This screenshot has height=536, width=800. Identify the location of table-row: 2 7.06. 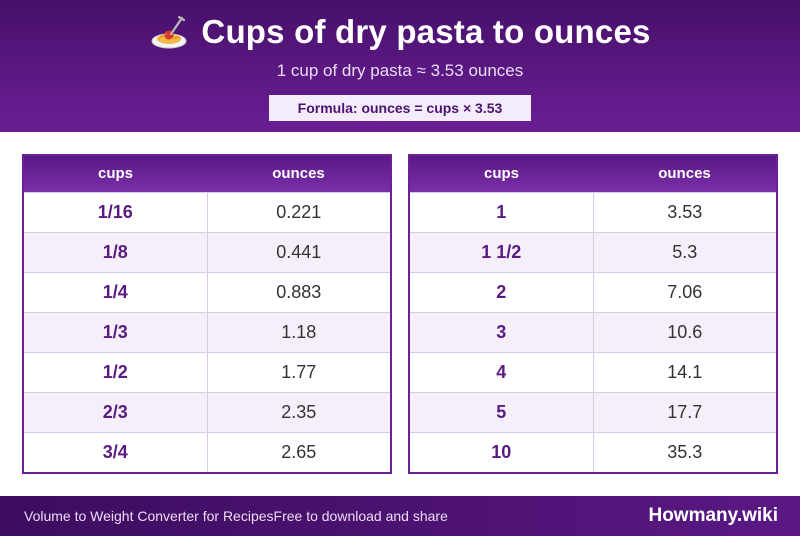
(593, 291).